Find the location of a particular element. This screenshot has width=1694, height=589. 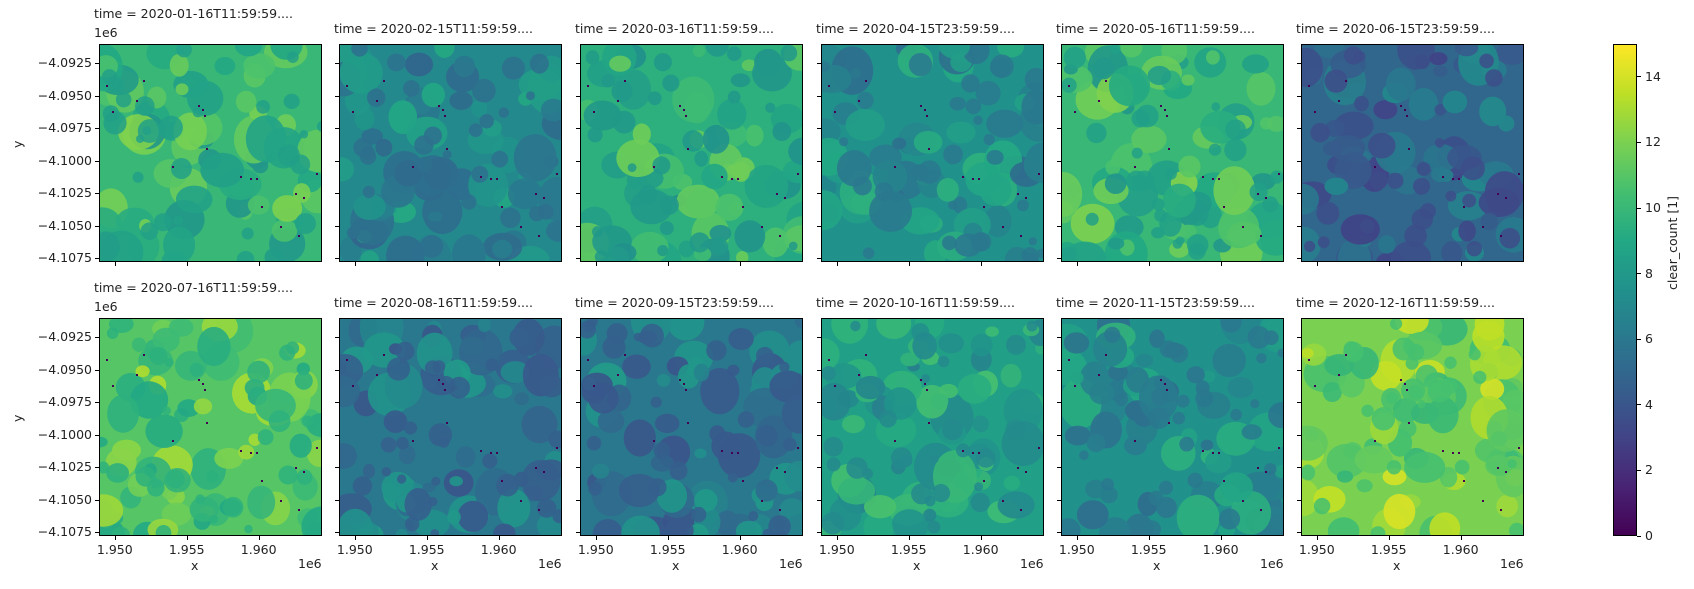

colorbar is located at coordinates (1625, 290).